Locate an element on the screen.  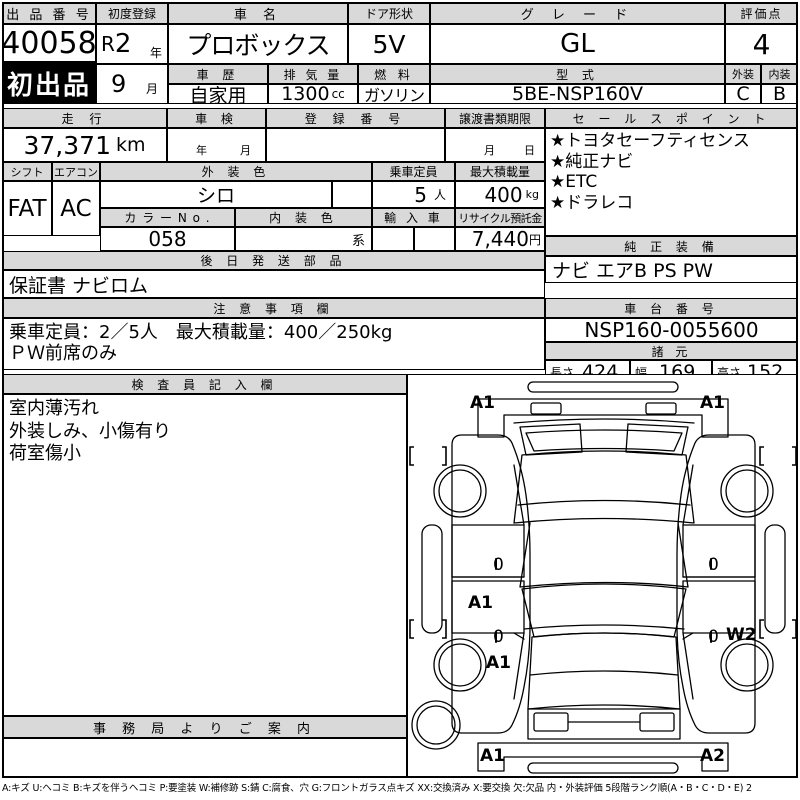
history-label: 車 歴 is located at coordinates (218, 74).